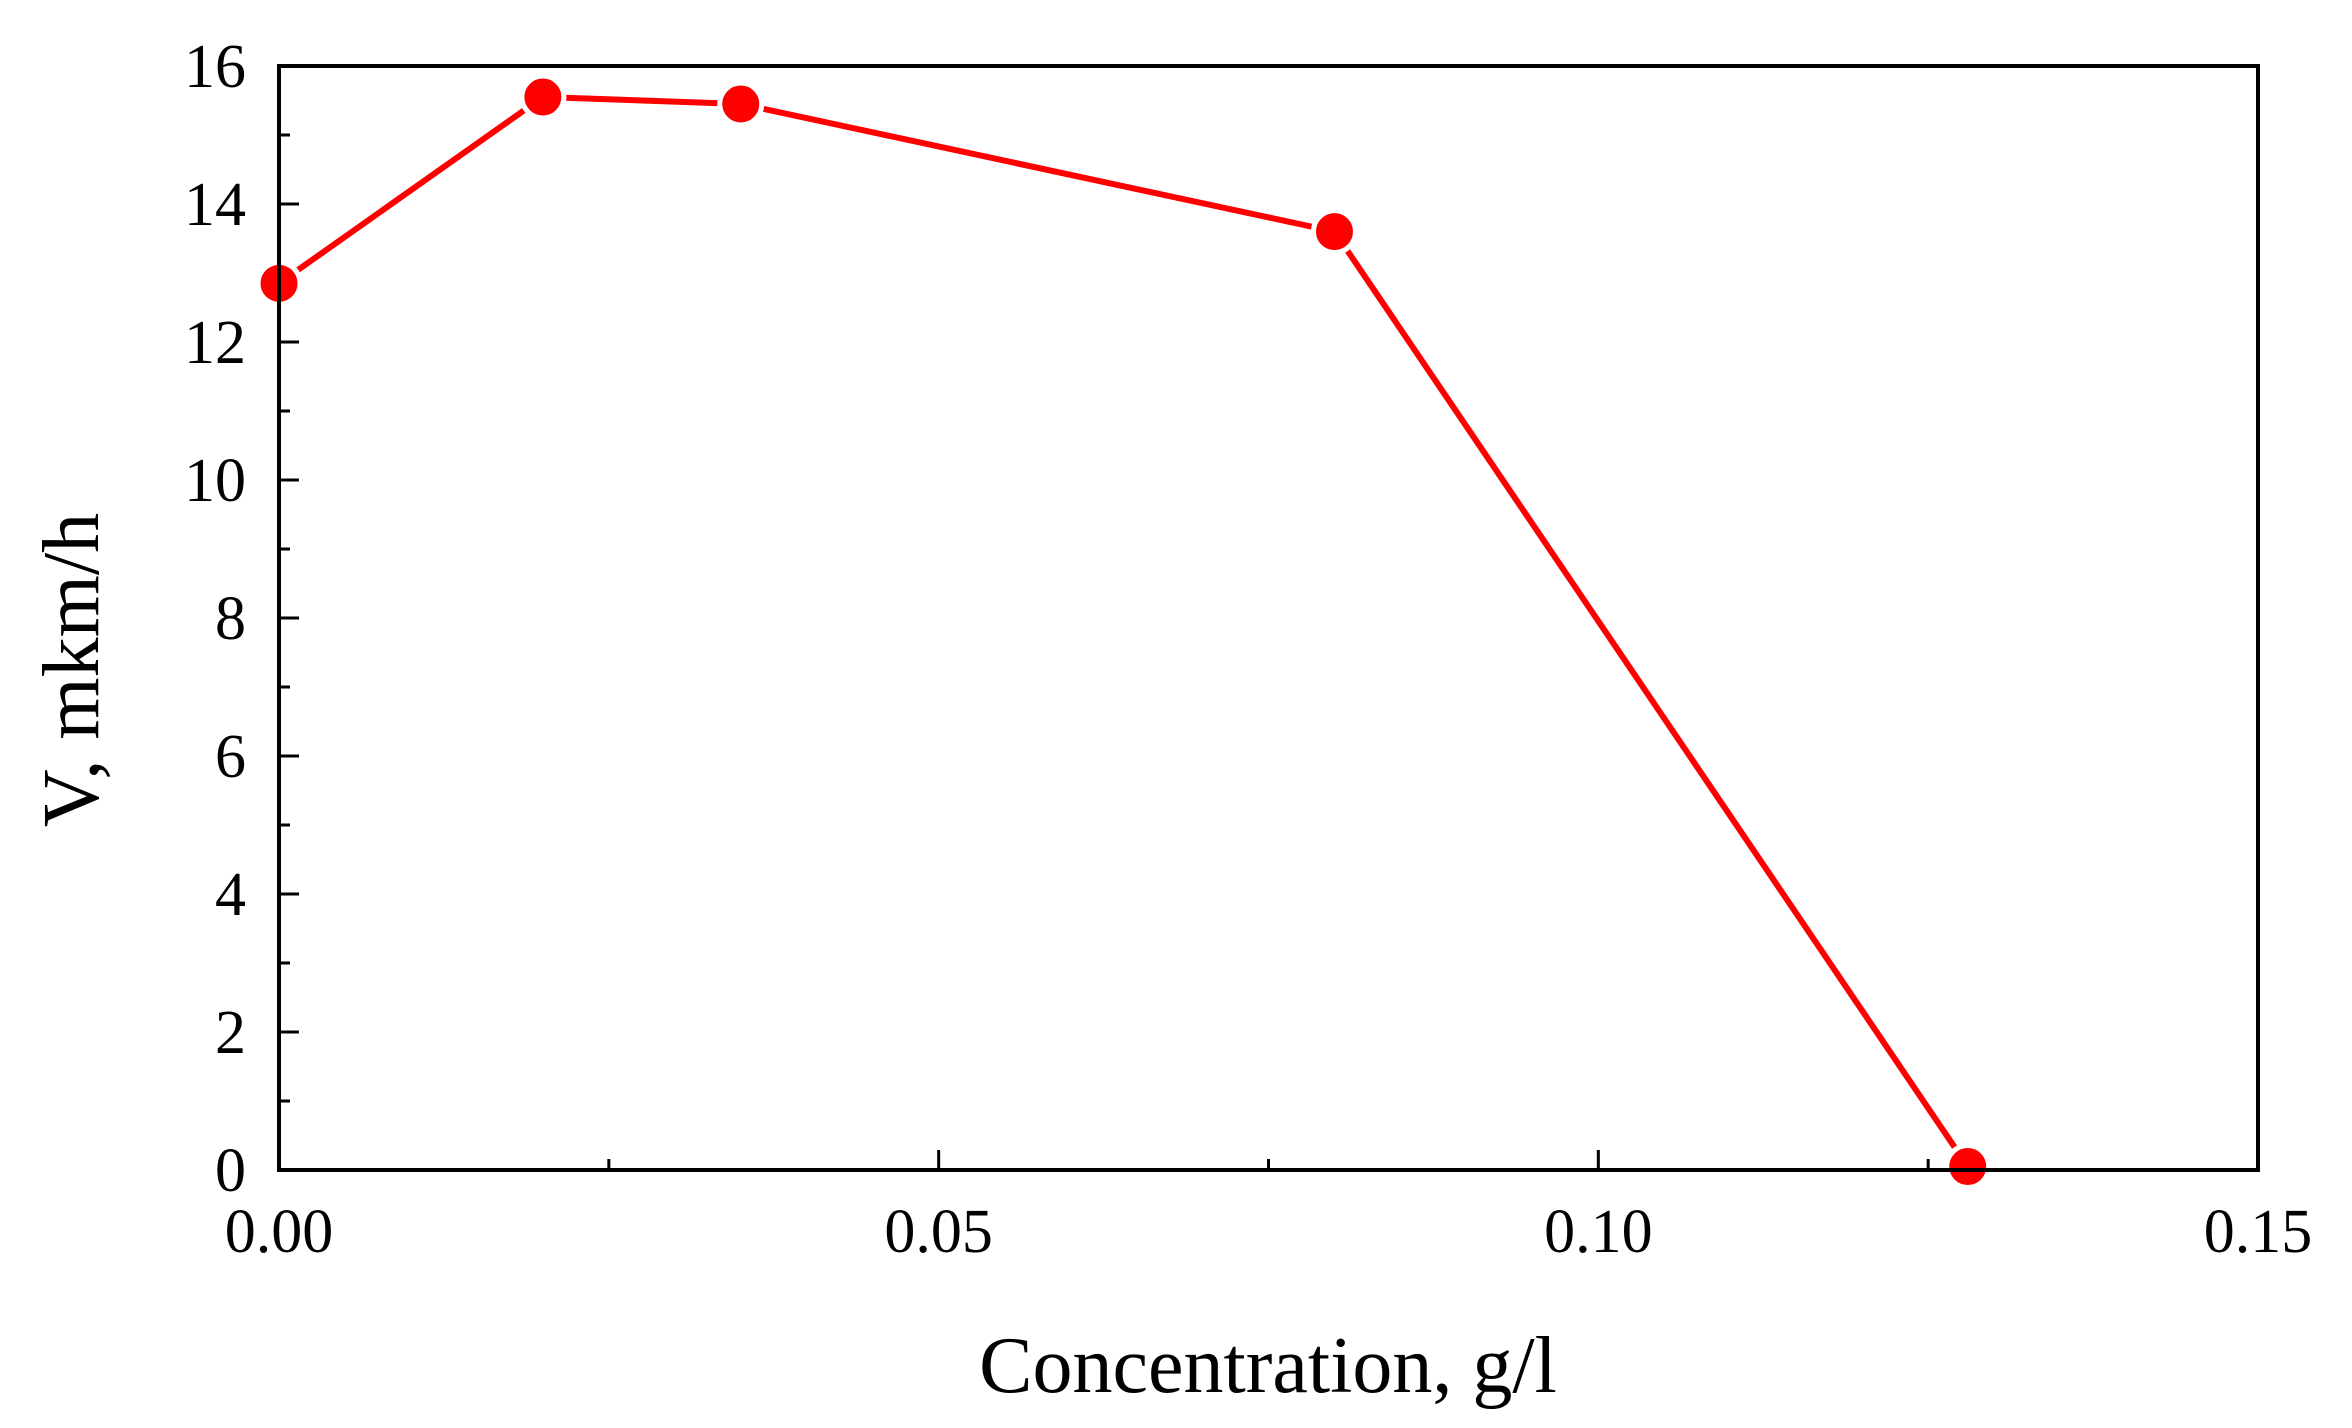 This screenshot has height=1428, width=2352. Describe the element at coordinates (215, 343) in the screenshot. I see `y-tick-label: 12` at that location.